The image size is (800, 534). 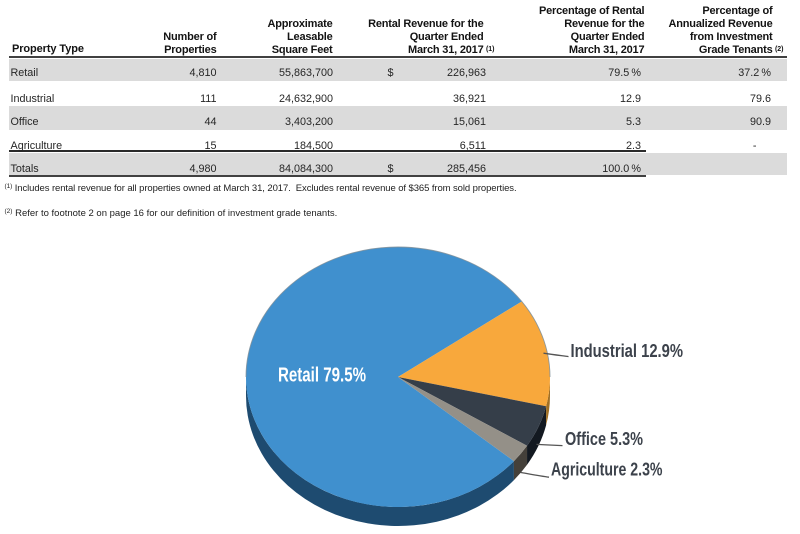 I want to click on svg-text: Office 5.3%, so click(x=604, y=439).